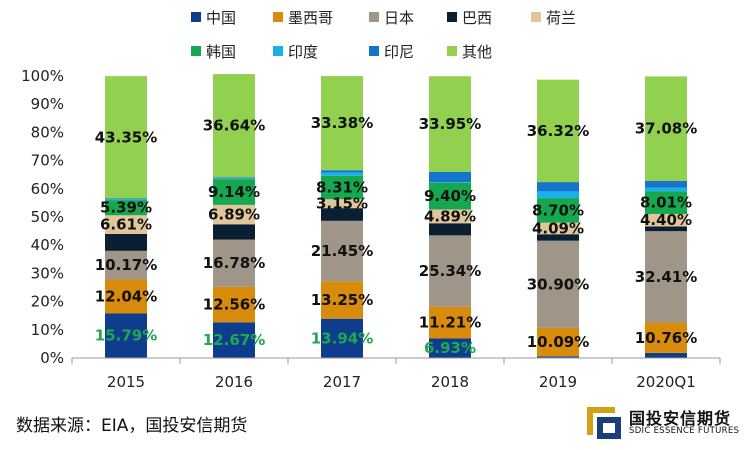  Describe the element at coordinates (310, 18) in the screenshot. I see `legend-label-1: 墨西哥` at that location.